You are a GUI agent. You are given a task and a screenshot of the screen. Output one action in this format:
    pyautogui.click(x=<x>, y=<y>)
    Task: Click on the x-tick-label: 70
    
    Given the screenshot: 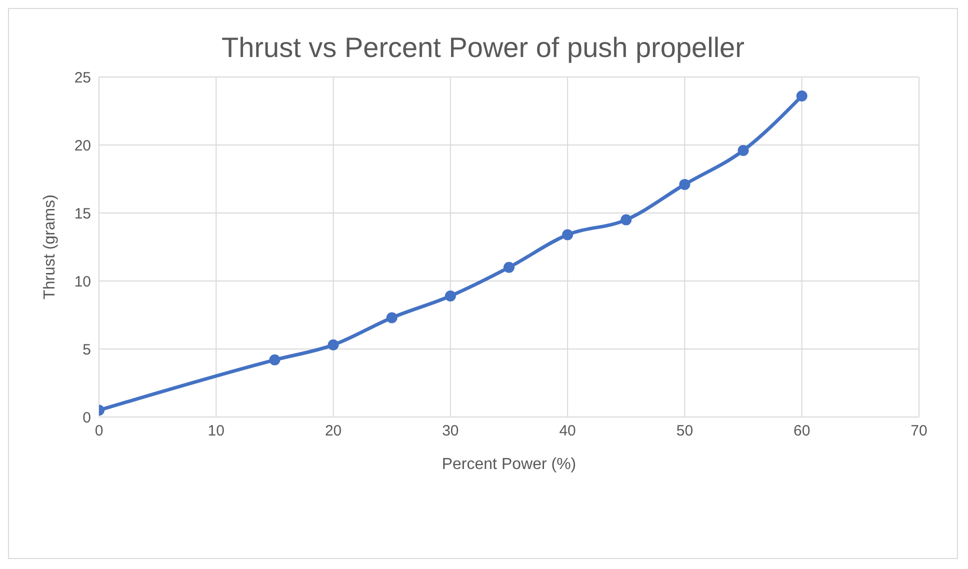 What is the action you would take?
    pyautogui.click(x=919, y=431)
    